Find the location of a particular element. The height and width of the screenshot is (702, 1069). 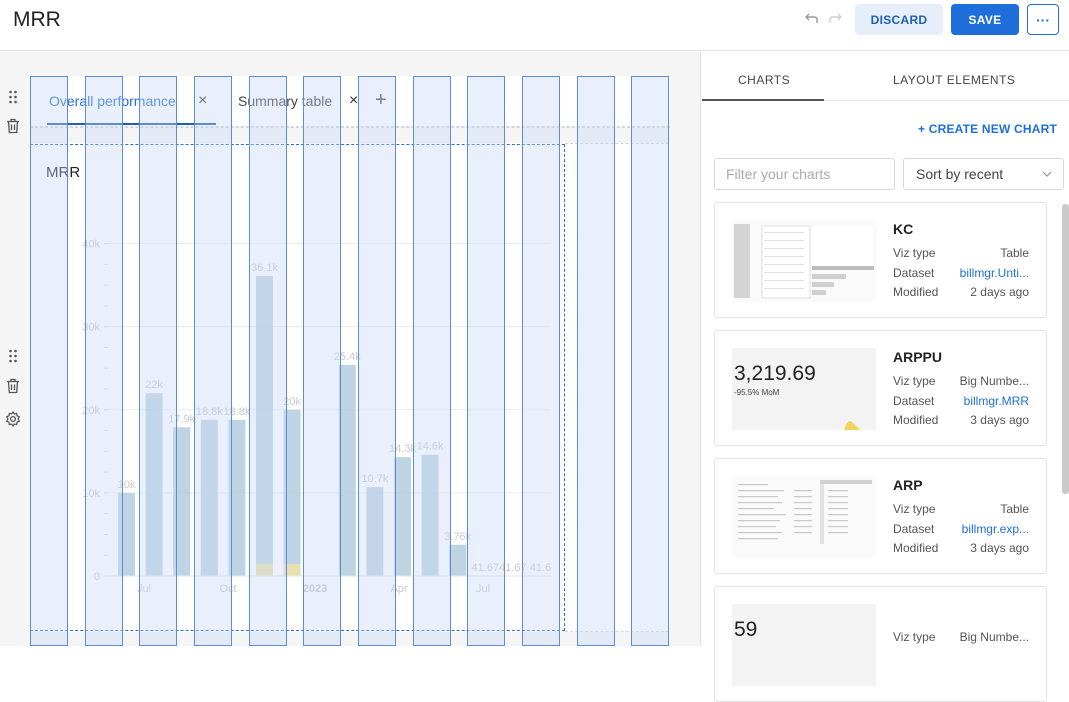

create-new-chart-link: + CREATE NEW CHART is located at coordinates (988, 129).